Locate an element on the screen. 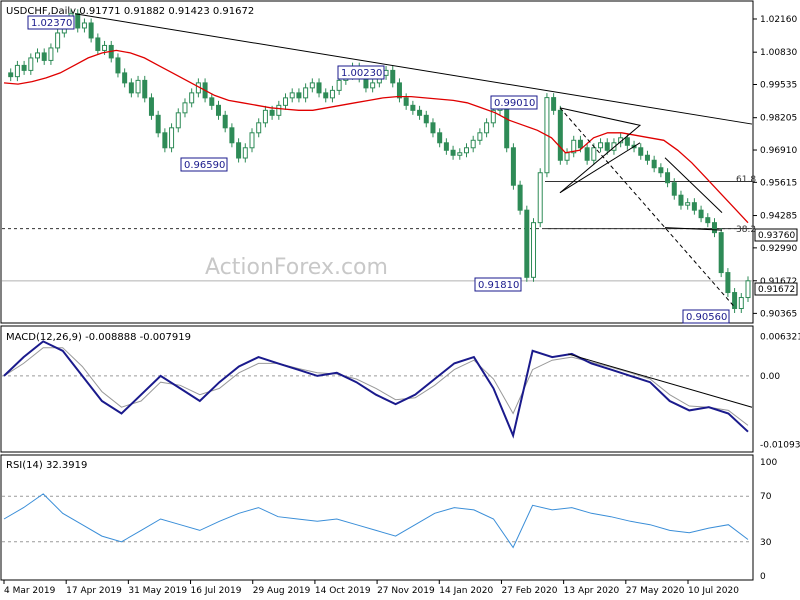 The height and width of the screenshot is (600, 800). x-tick-label: 27 Nov 2019 is located at coordinates (406, 591).